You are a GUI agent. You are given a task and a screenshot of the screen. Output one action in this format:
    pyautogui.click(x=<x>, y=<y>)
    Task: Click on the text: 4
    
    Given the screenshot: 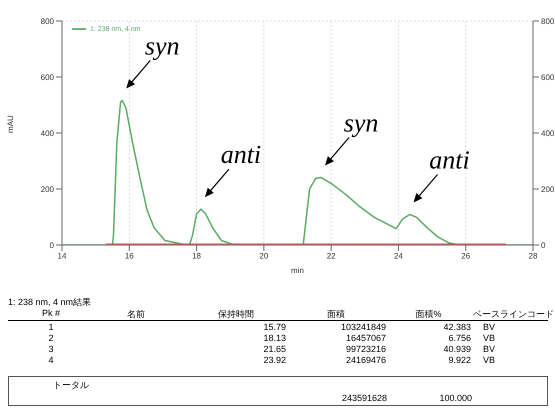 What is the action you would take?
    pyautogui.click(x=50, y=360)
    